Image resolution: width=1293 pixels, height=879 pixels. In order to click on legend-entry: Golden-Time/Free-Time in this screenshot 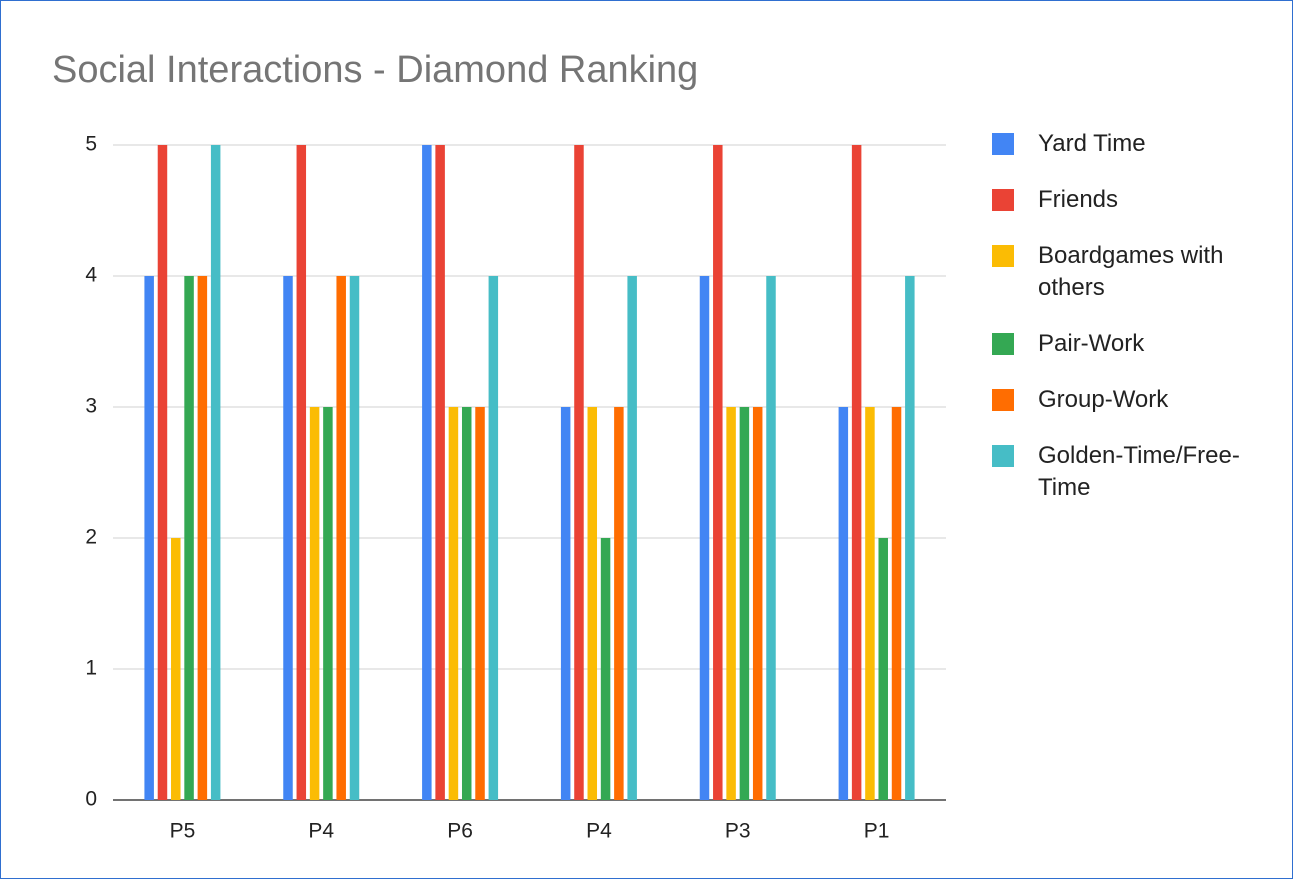, I will do `click(1137, 472)`.